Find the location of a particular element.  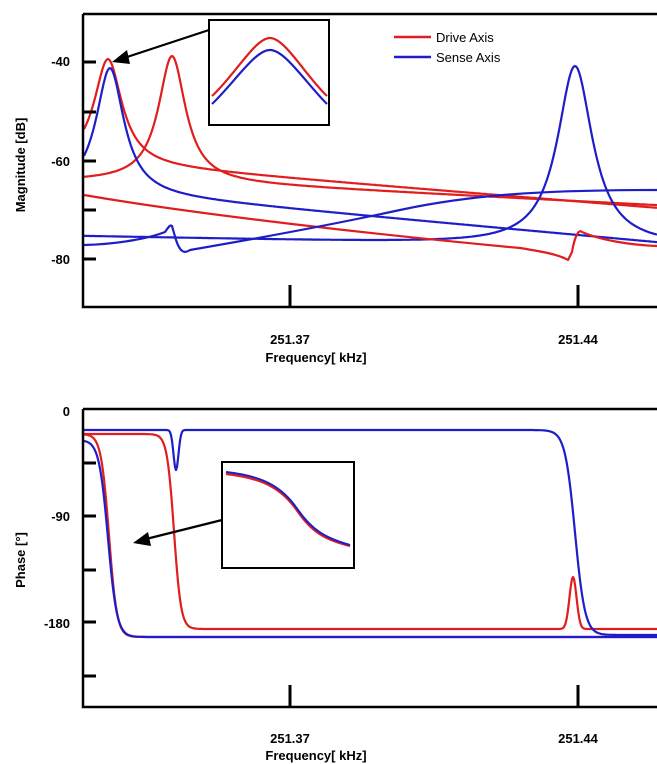

legend: Drive Axis Sense Axis is located at coordinates (447, 47).